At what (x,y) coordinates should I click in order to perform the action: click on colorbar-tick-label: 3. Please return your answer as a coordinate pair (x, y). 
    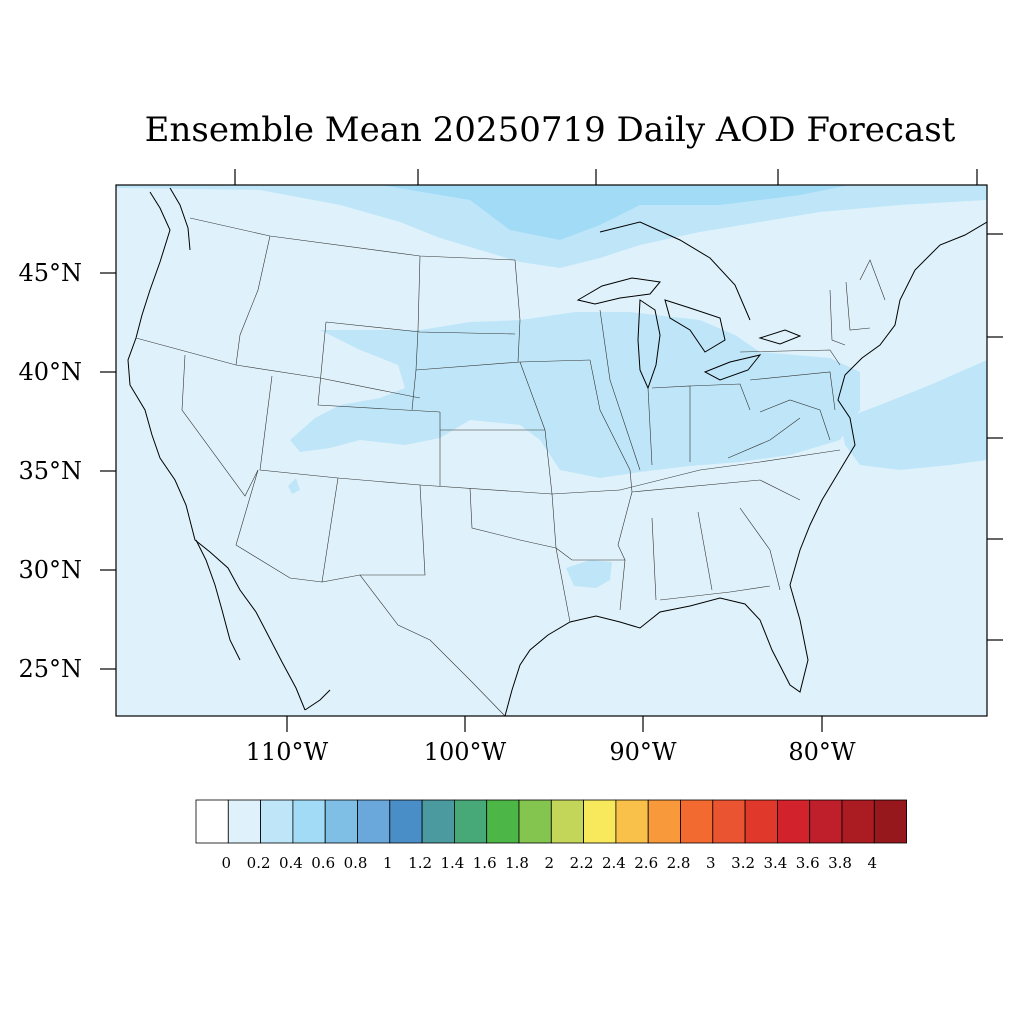
    Looking at the image, I should click on (711, 863).